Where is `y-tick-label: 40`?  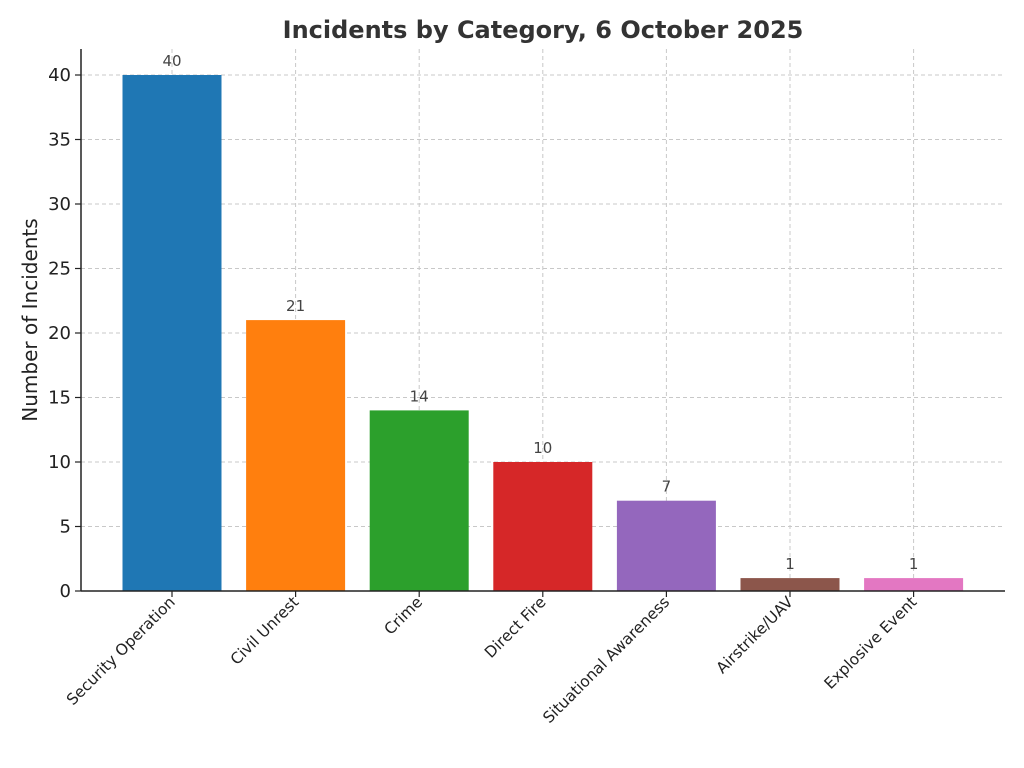
y-tick-label: 40 is located at coordinates (59, 75).